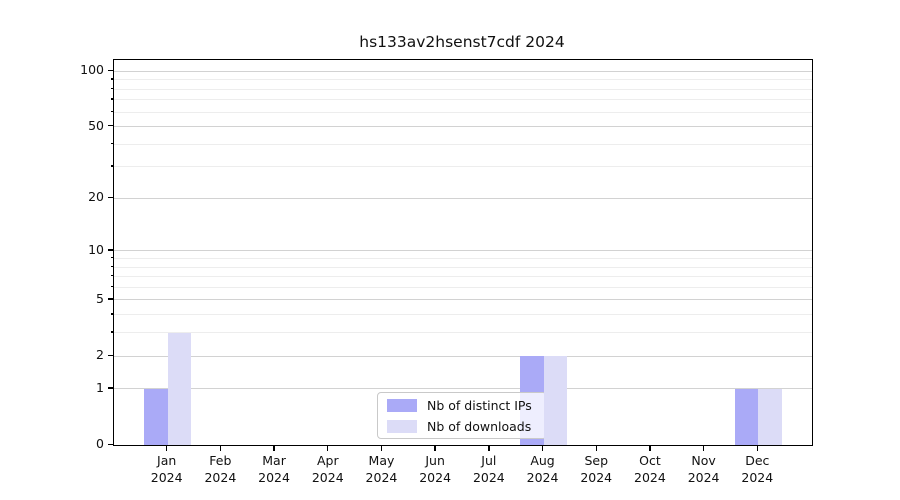 The height and width of the screenshot is (500, 900). What do you see at coordinates (327, 469) in the screenshot?
I see `x-tick-label: Apr 2024` at bounding box center [327, 469].